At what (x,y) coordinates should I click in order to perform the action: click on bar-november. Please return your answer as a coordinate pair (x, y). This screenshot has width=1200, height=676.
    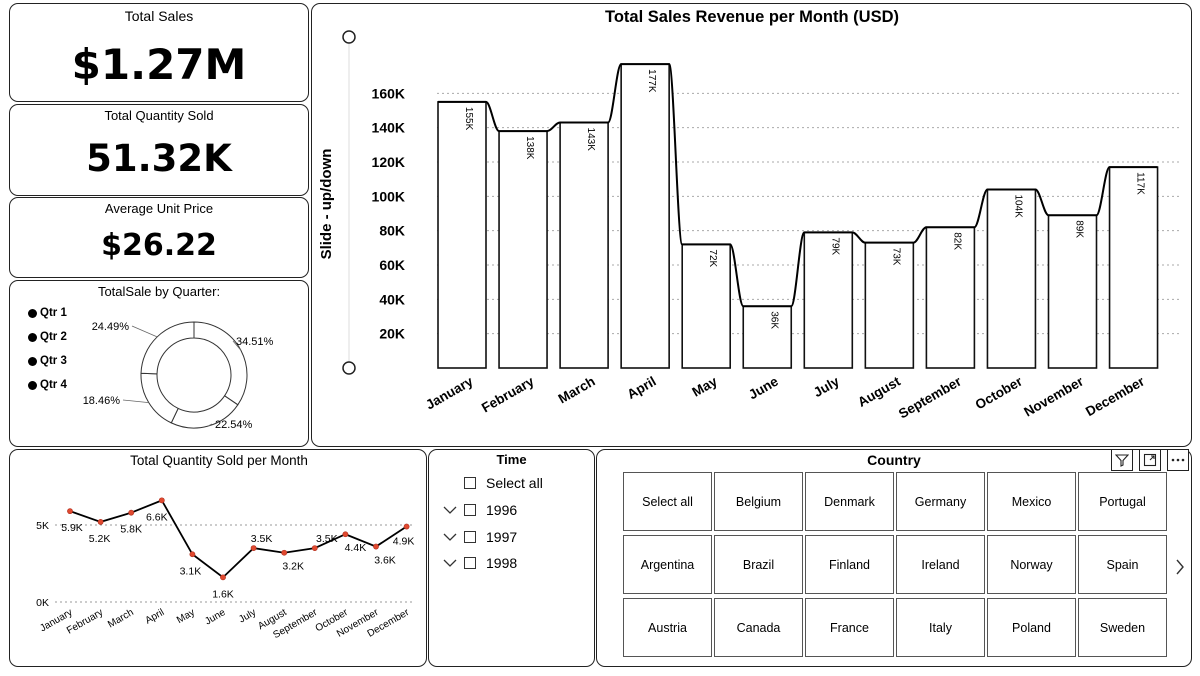
    Looking at the image, I should click on (1072, 291).